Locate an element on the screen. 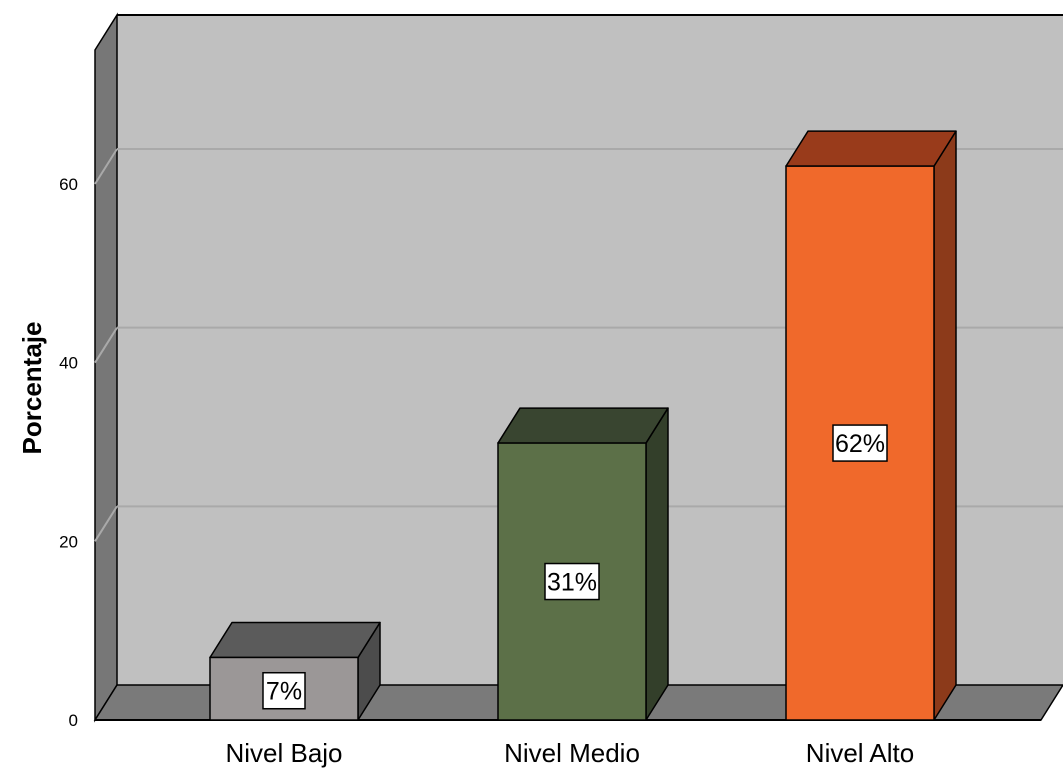 The image size is (1063, 769). data-label: 62% is located at coordinates (860, 444).